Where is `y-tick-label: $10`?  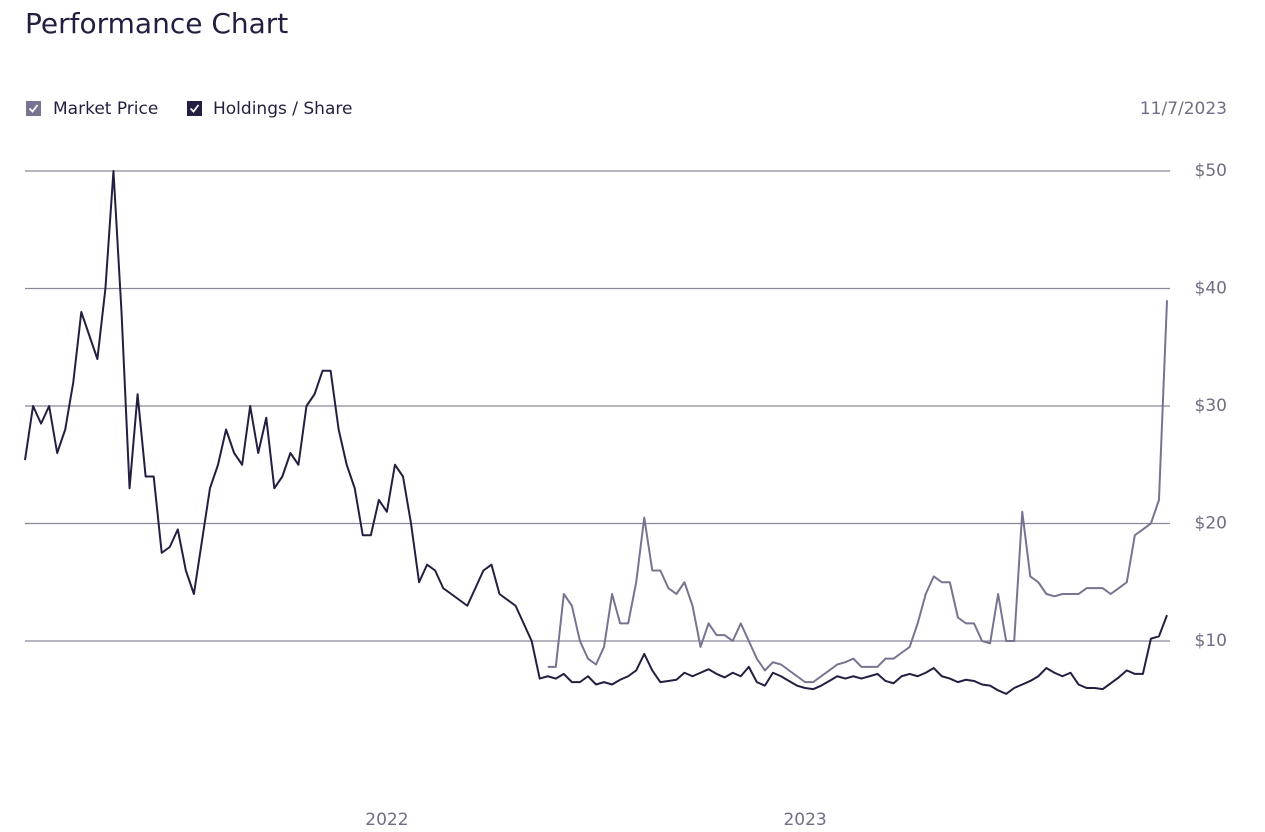 y-tick-label: $10 is located at coordinates (1211, 641).